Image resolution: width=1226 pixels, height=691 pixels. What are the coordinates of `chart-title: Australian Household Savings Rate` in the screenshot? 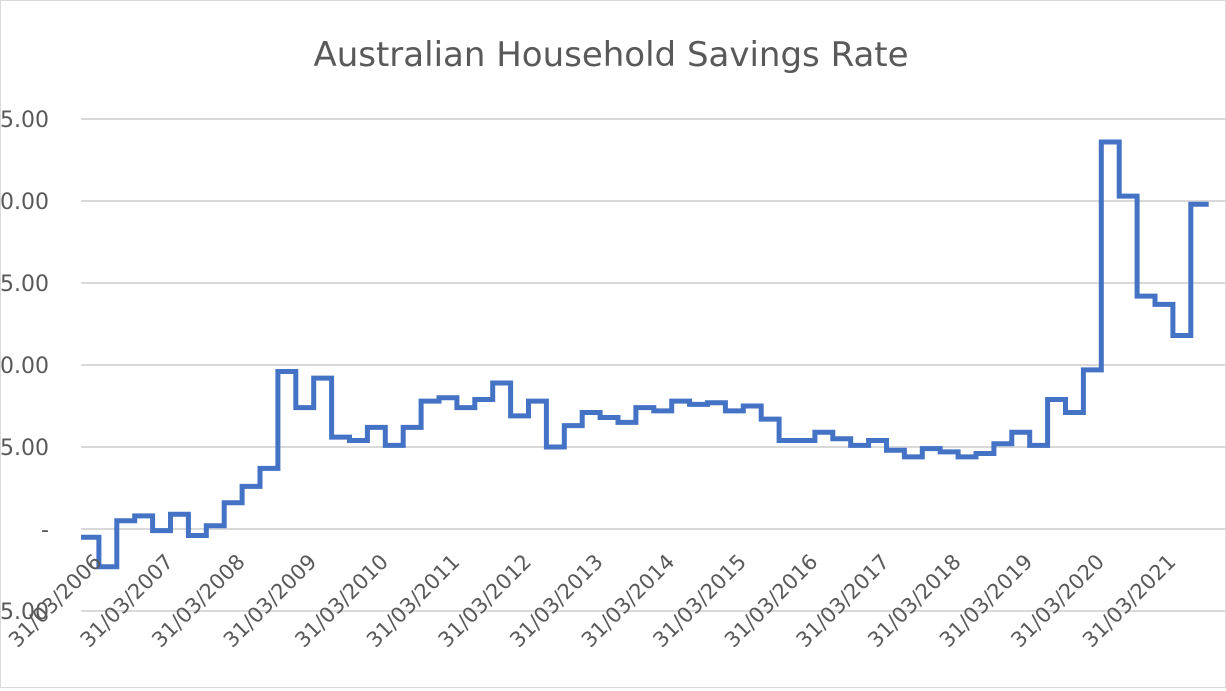 It's located at (611, 55).